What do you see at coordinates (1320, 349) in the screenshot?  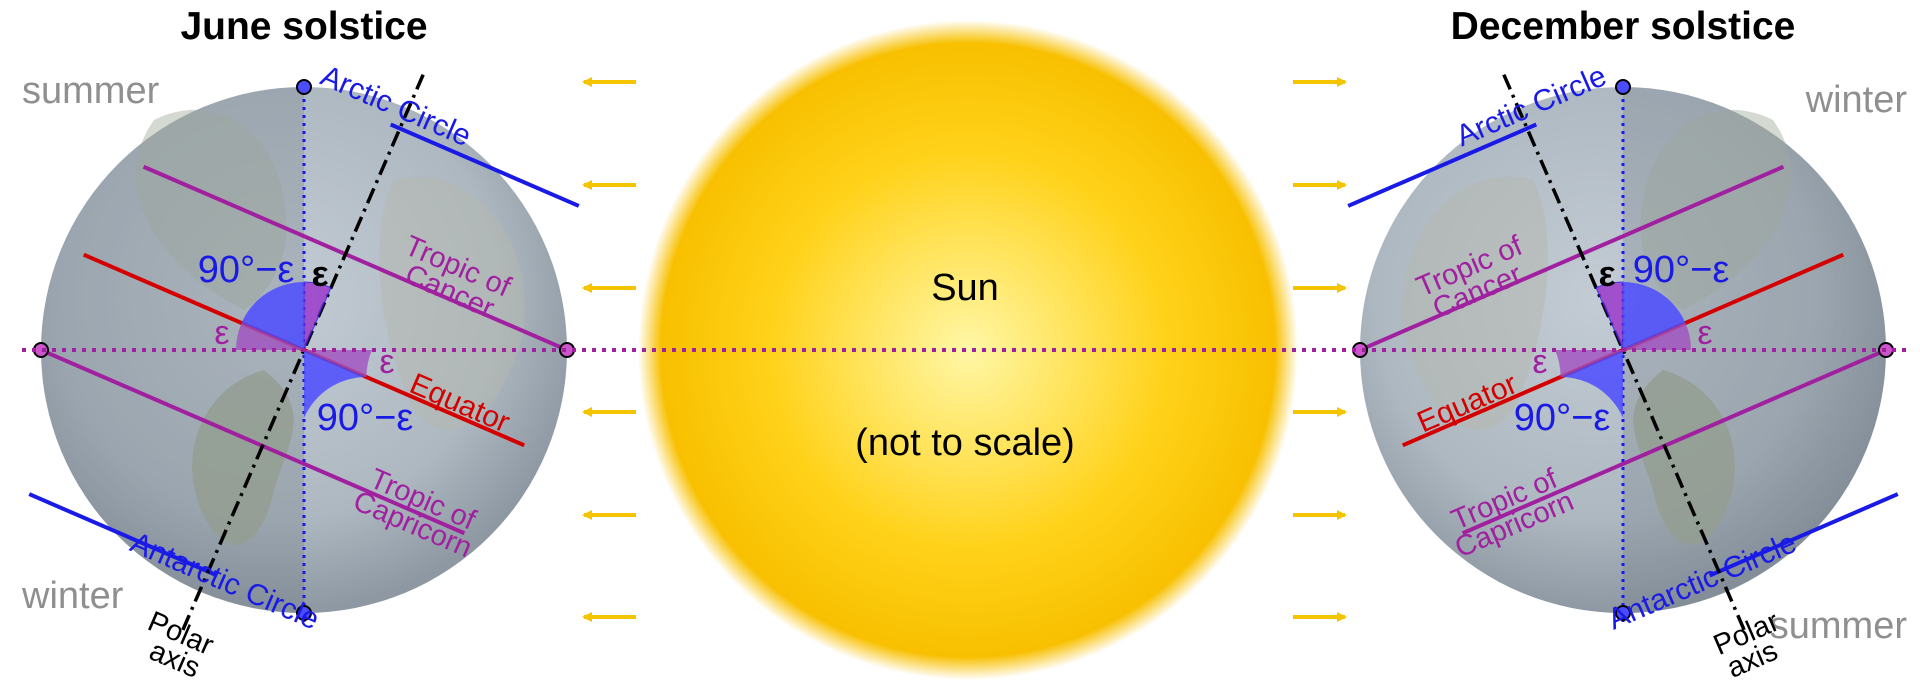 I see `sunlight-rays-right` at bounding box center [1320, 349].